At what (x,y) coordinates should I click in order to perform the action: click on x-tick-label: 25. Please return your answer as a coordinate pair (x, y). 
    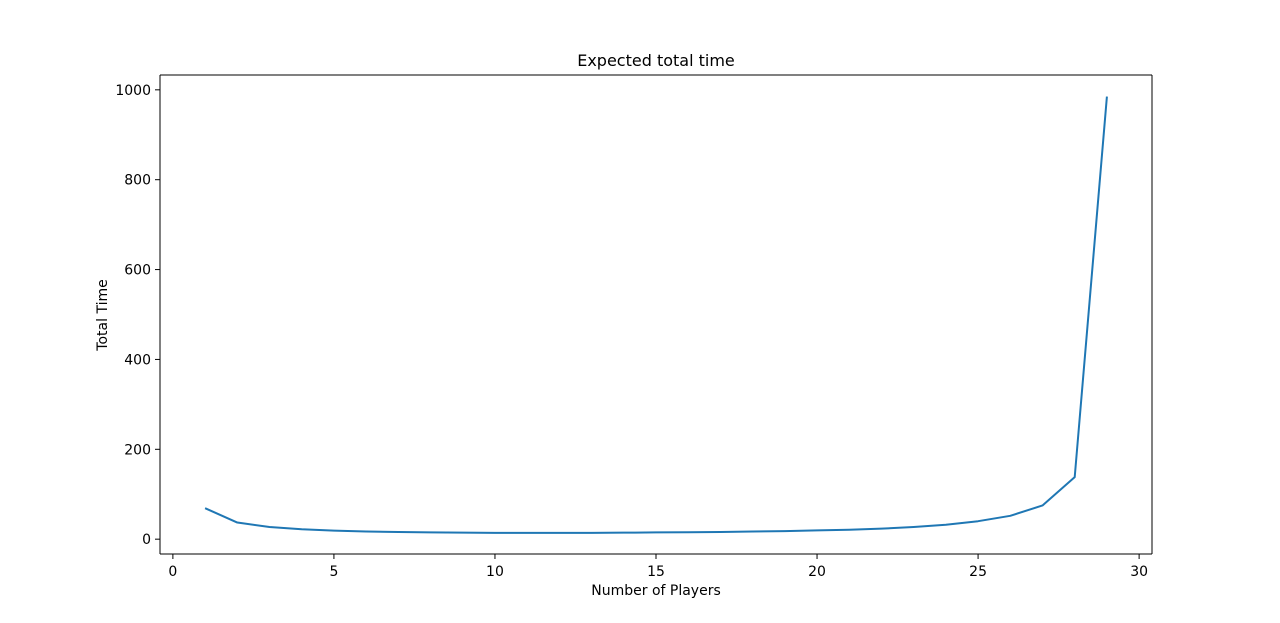
    Looking at the image, I should click on (978, 572).